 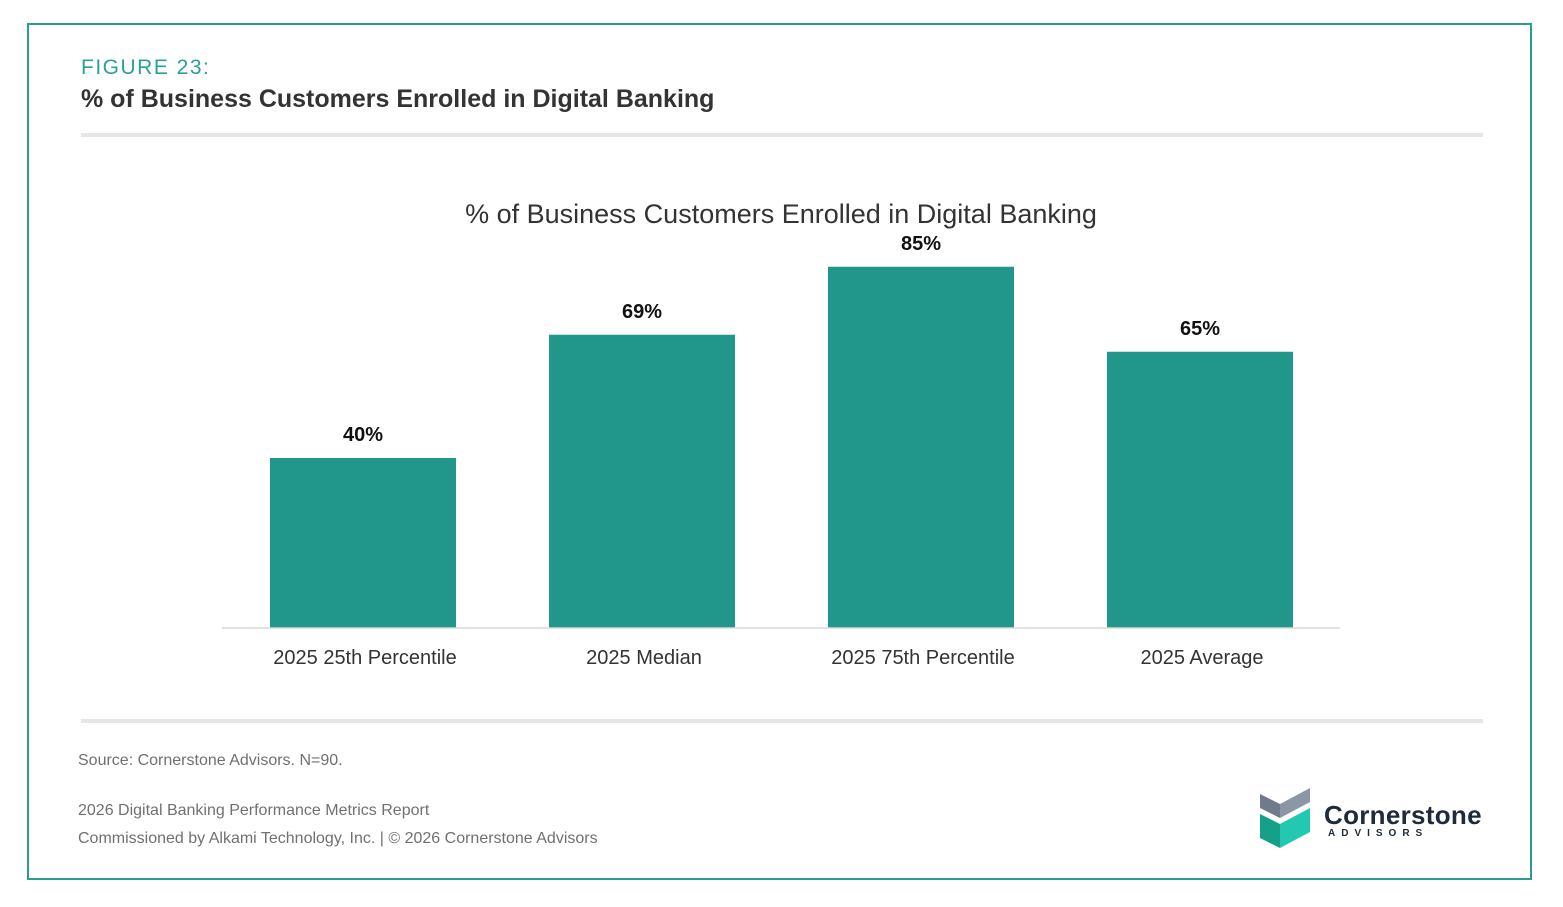 What do you see at coordinates (1201, 658) in the screenshot?
I see `x-tick-label-4: 2025 Average` at bounding box center [1201, 658].